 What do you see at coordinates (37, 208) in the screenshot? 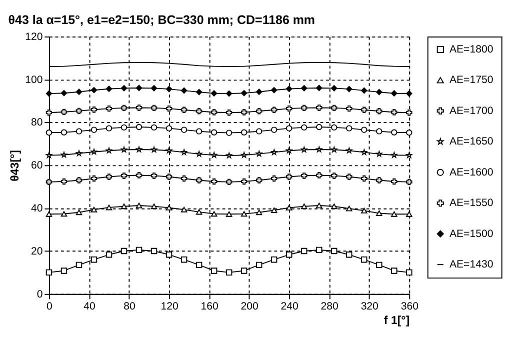
I see `y-tick-label: 40` at bounding box center [37, 208].